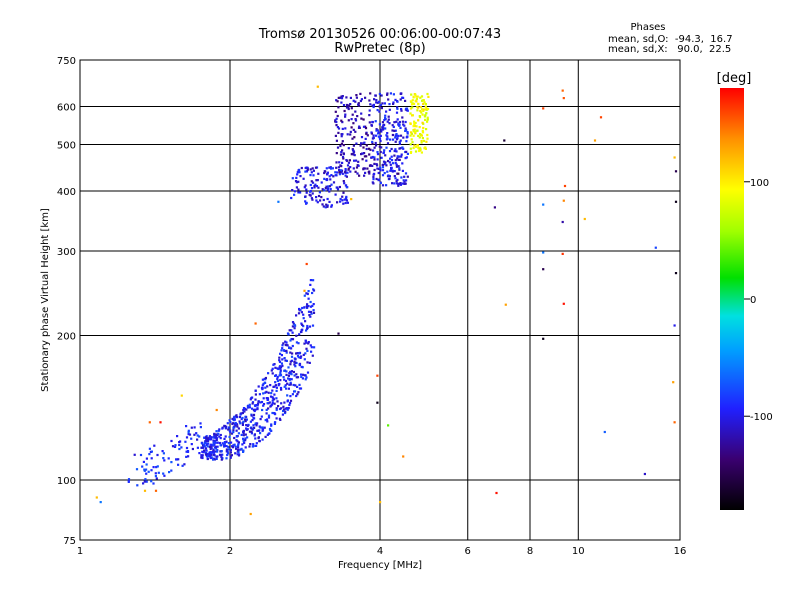  I want to click on colorbar-tick-label: 0, so click(753, 300).